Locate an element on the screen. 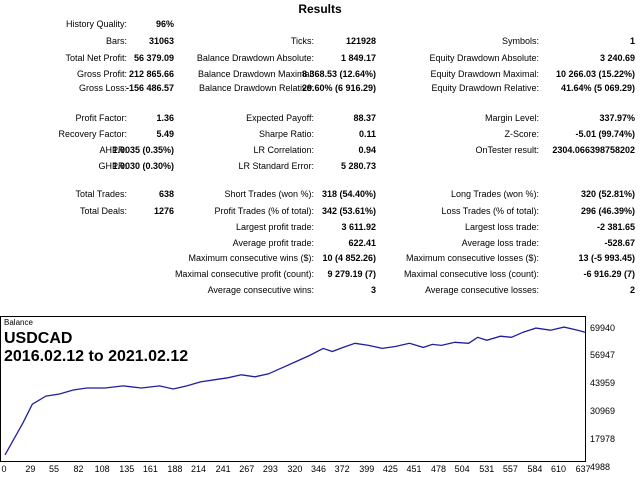  x-tick-label: 346 is located at coordinates (319, 469).